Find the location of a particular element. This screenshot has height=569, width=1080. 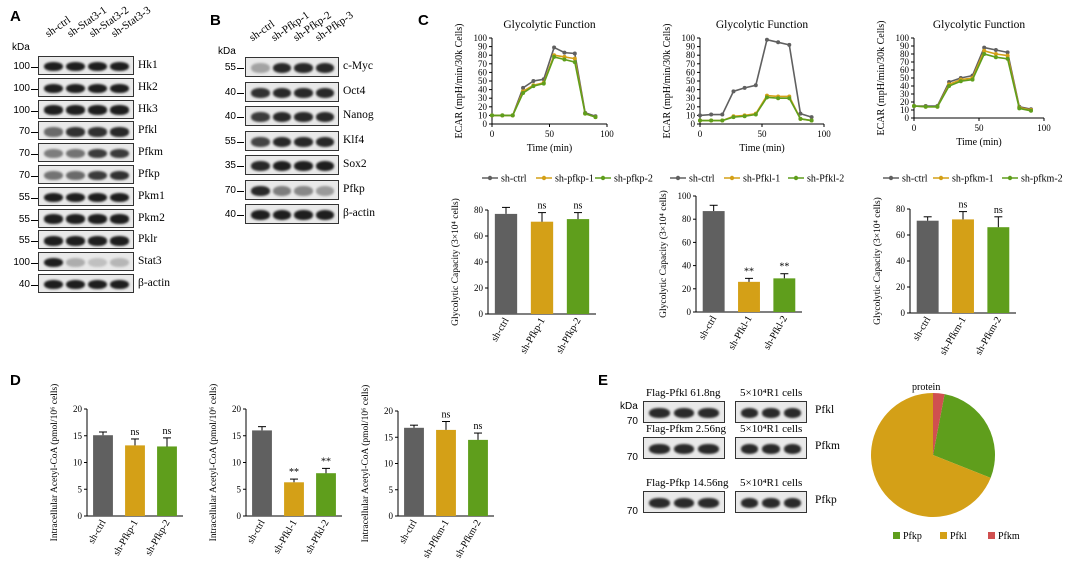

blot-strip-flag-pfkm is located at coordinates (684, 448).